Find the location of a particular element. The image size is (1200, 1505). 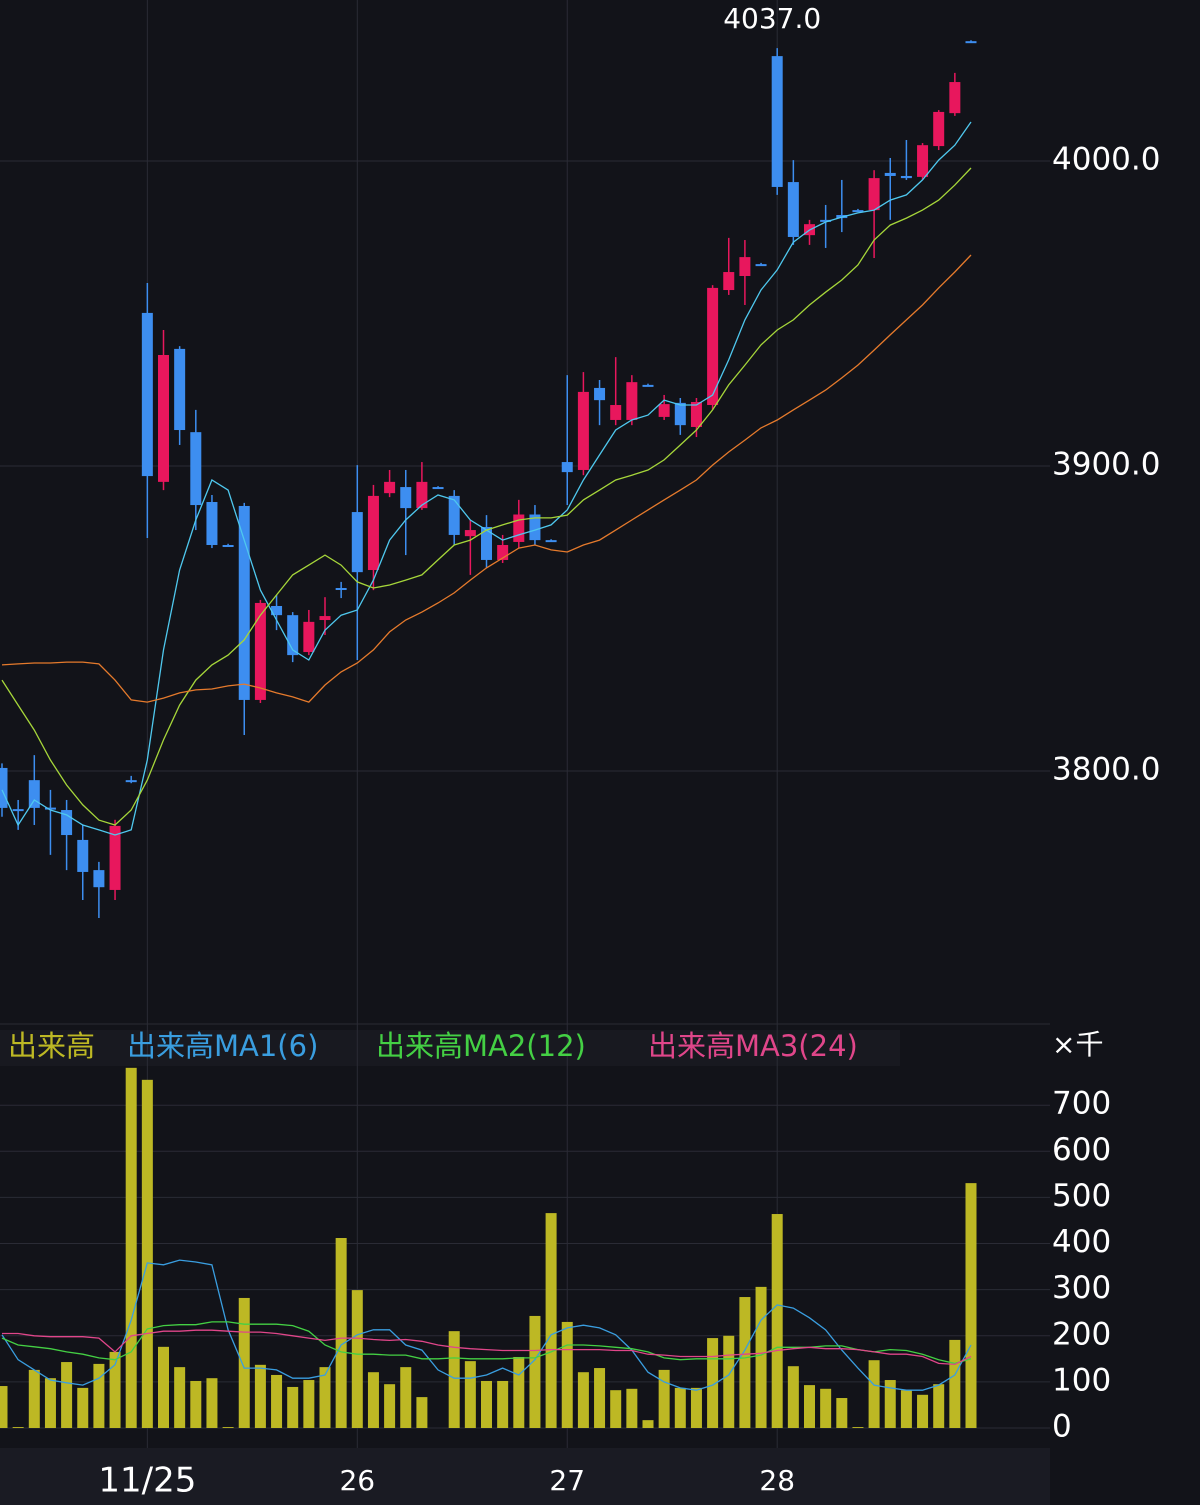

legend-entry: 出来高MA2(12) is located at coordinates (481, 1046).